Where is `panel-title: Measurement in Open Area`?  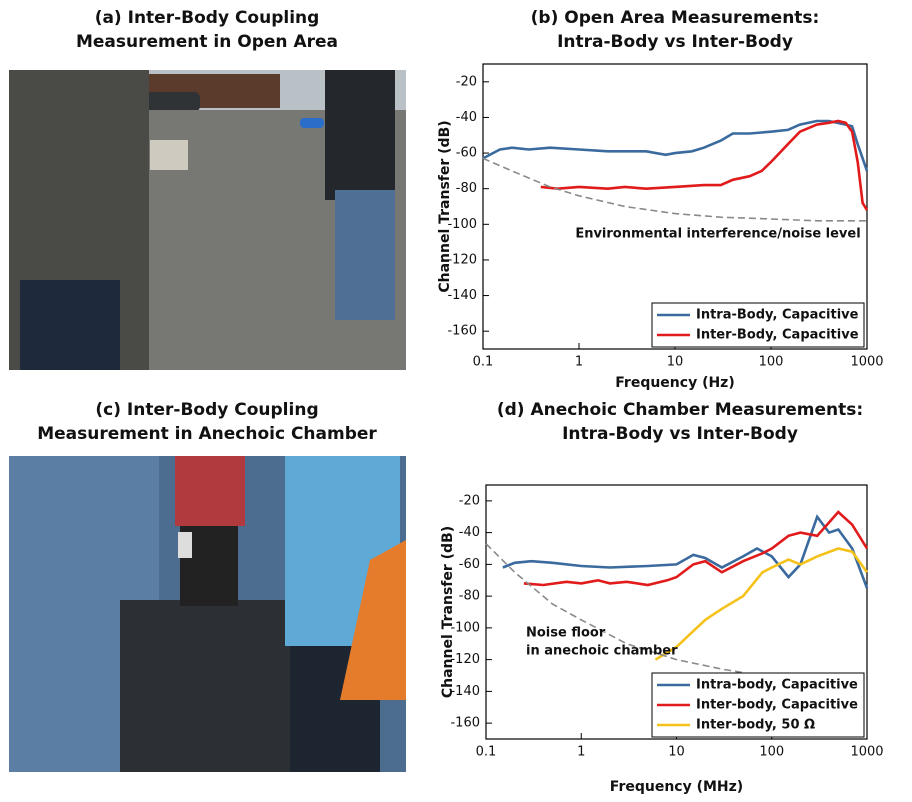 panel-title: Measurement in Open Area is located at coordinates (207, 42).